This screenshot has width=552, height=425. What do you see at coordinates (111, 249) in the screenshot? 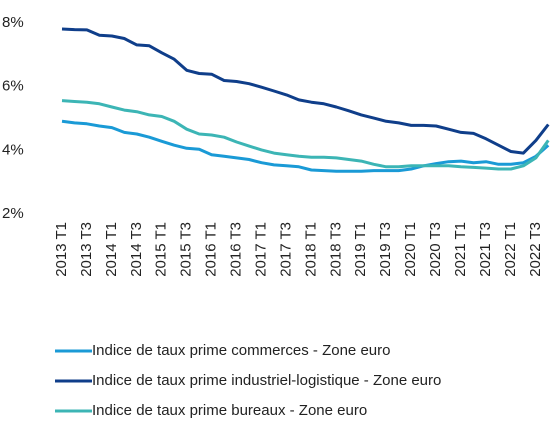
I see `x-tick-label: 2014 T1` at bounding box center [111, 249].